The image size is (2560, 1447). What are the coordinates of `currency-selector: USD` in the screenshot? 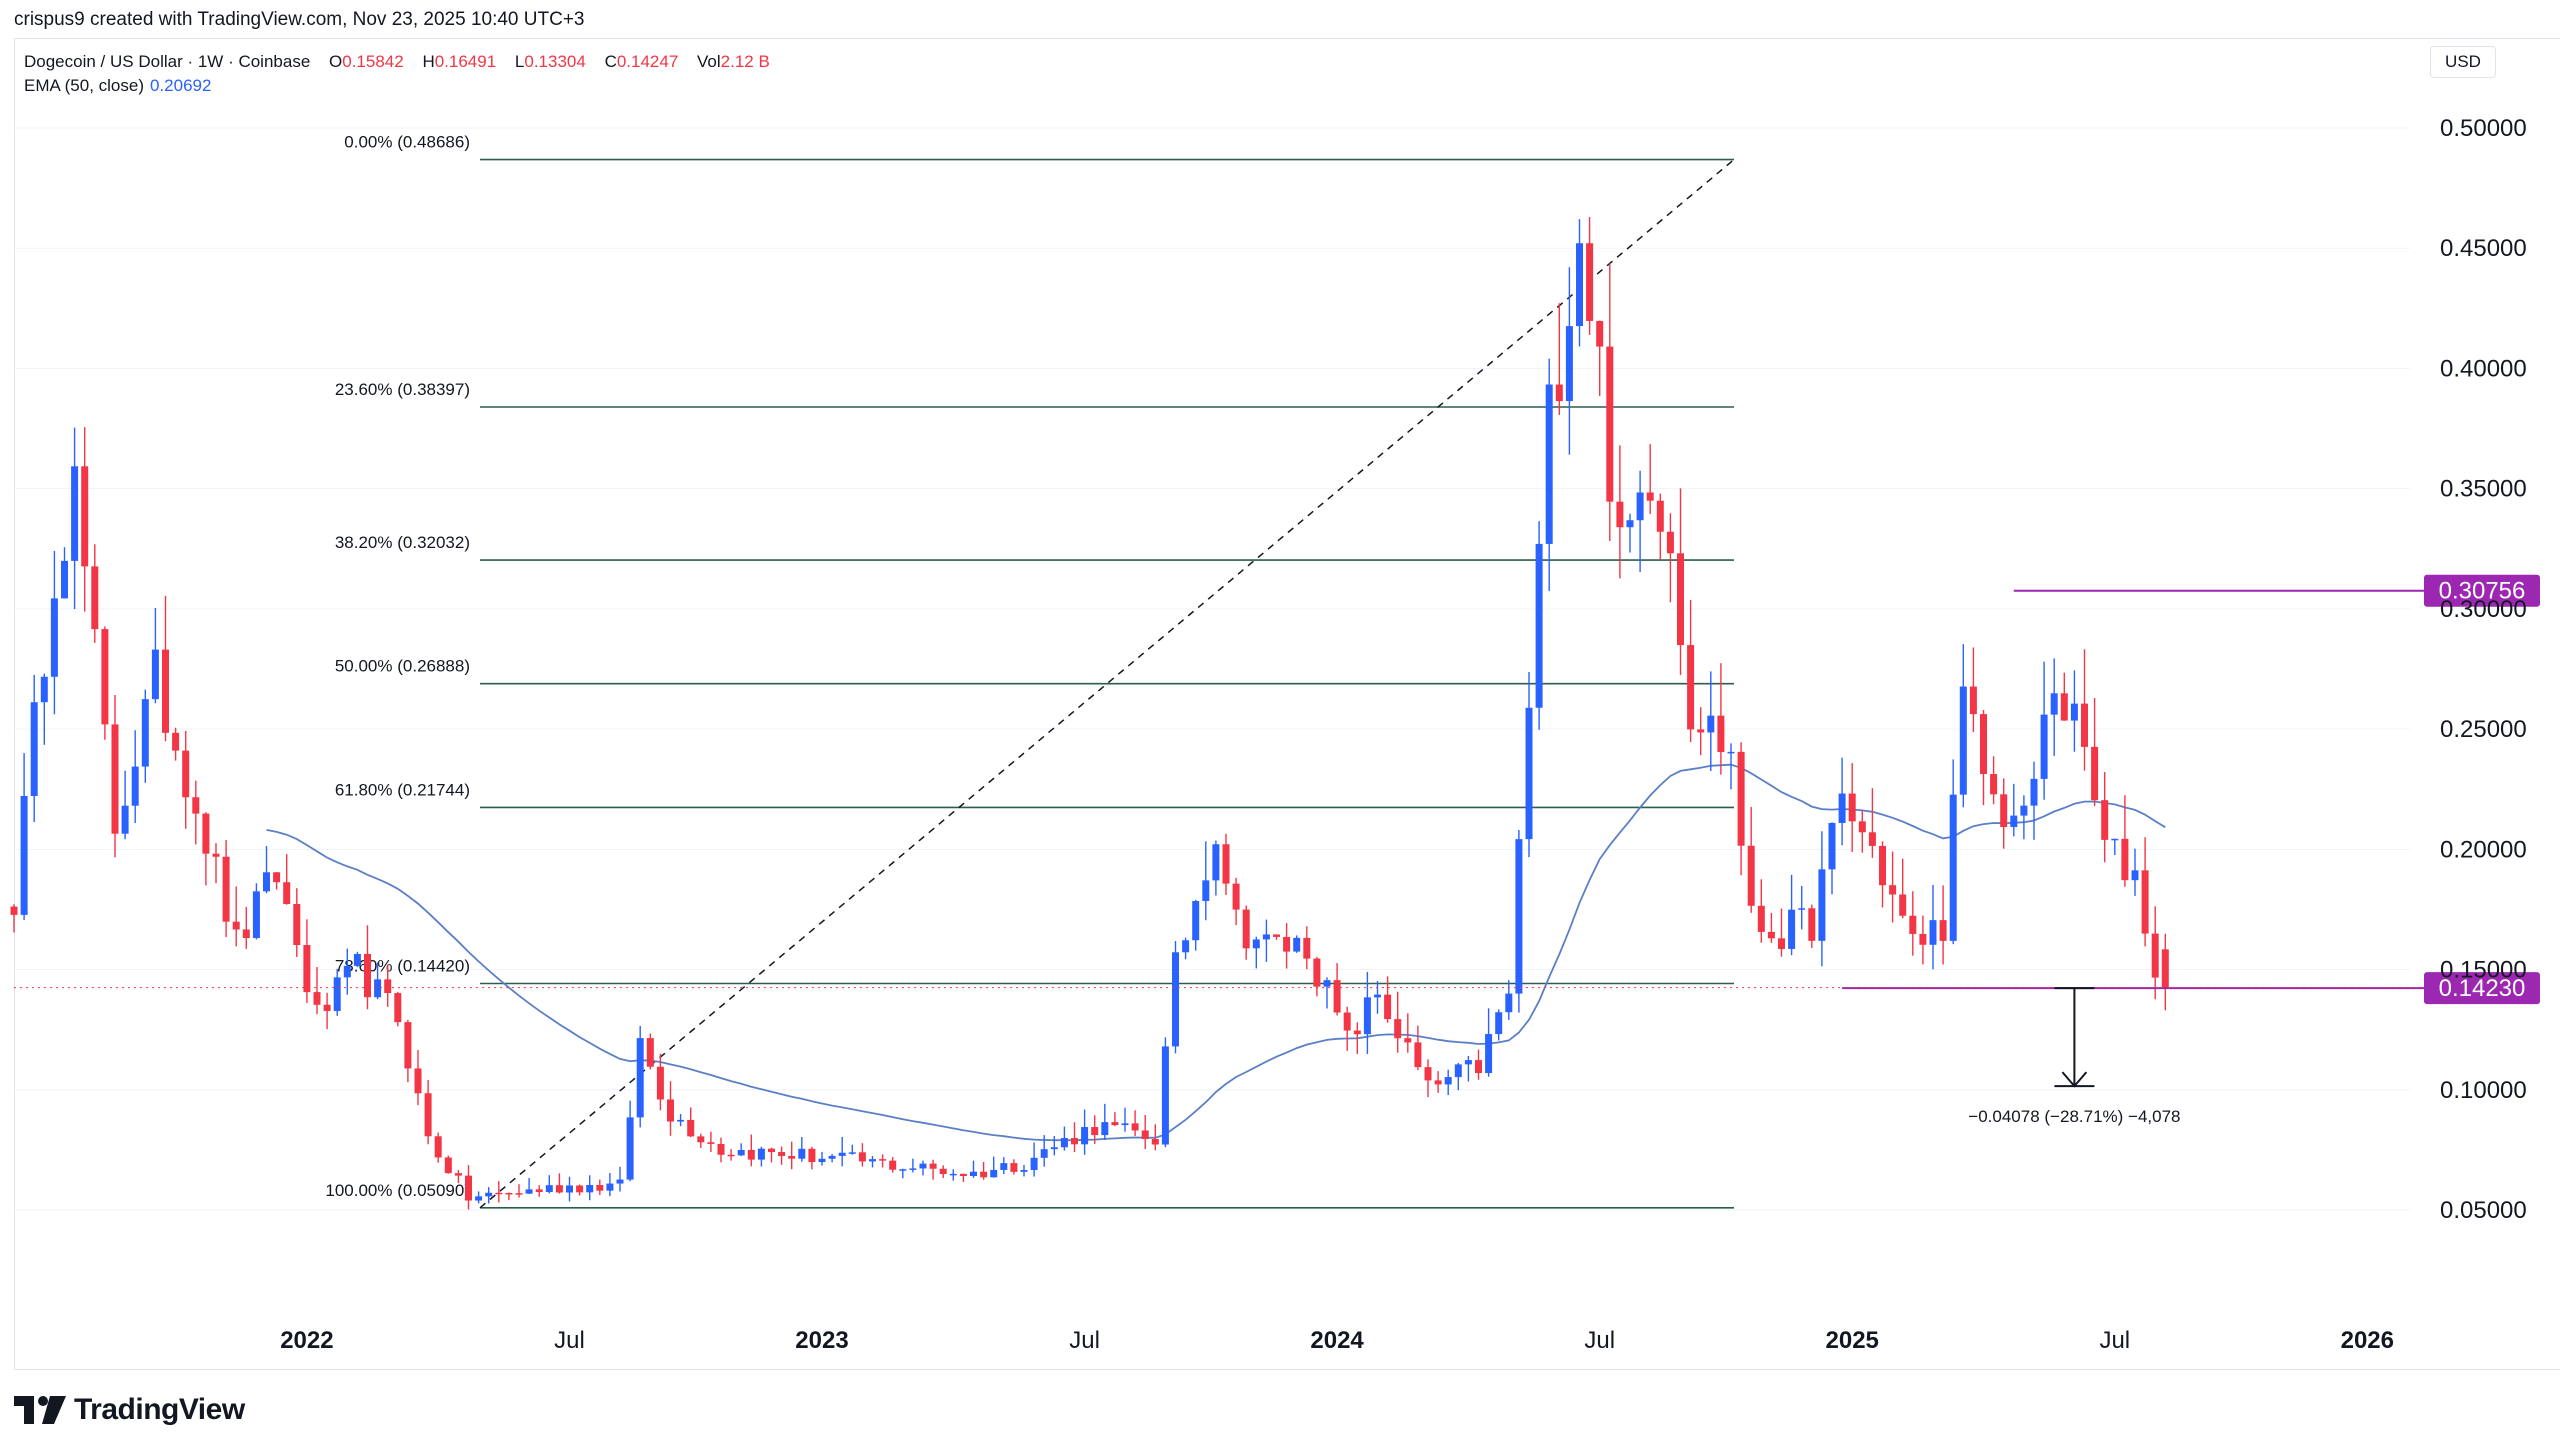 It's located at (2463, 62).